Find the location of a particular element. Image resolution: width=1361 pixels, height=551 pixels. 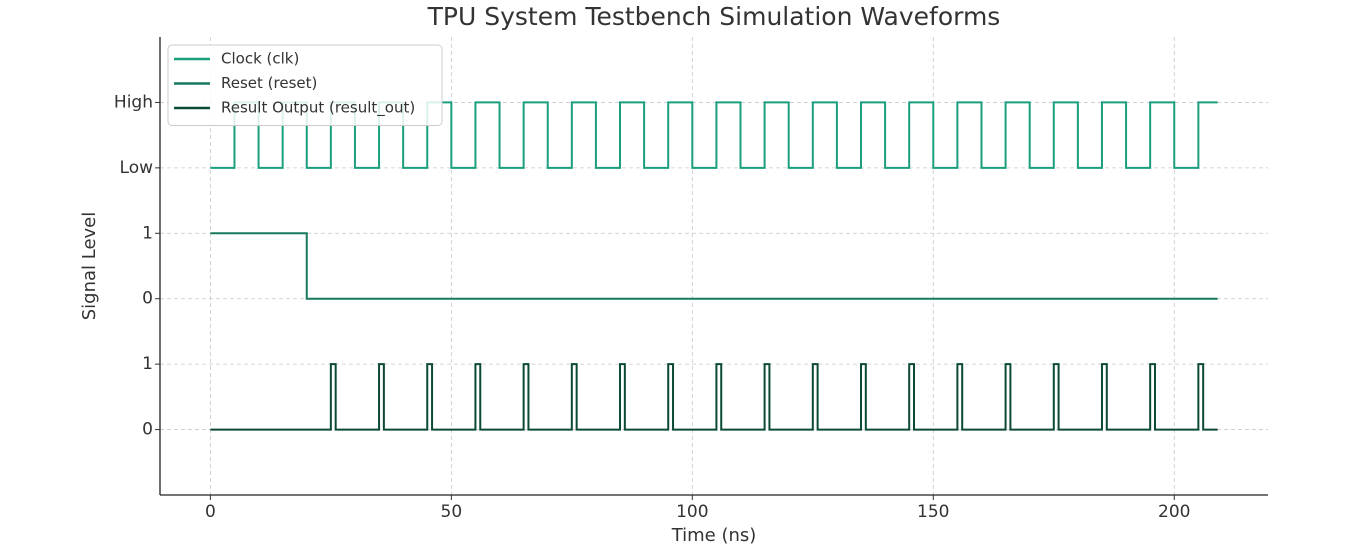

legend-label: Result Output (result_out) is located at coordinates (318, 108).